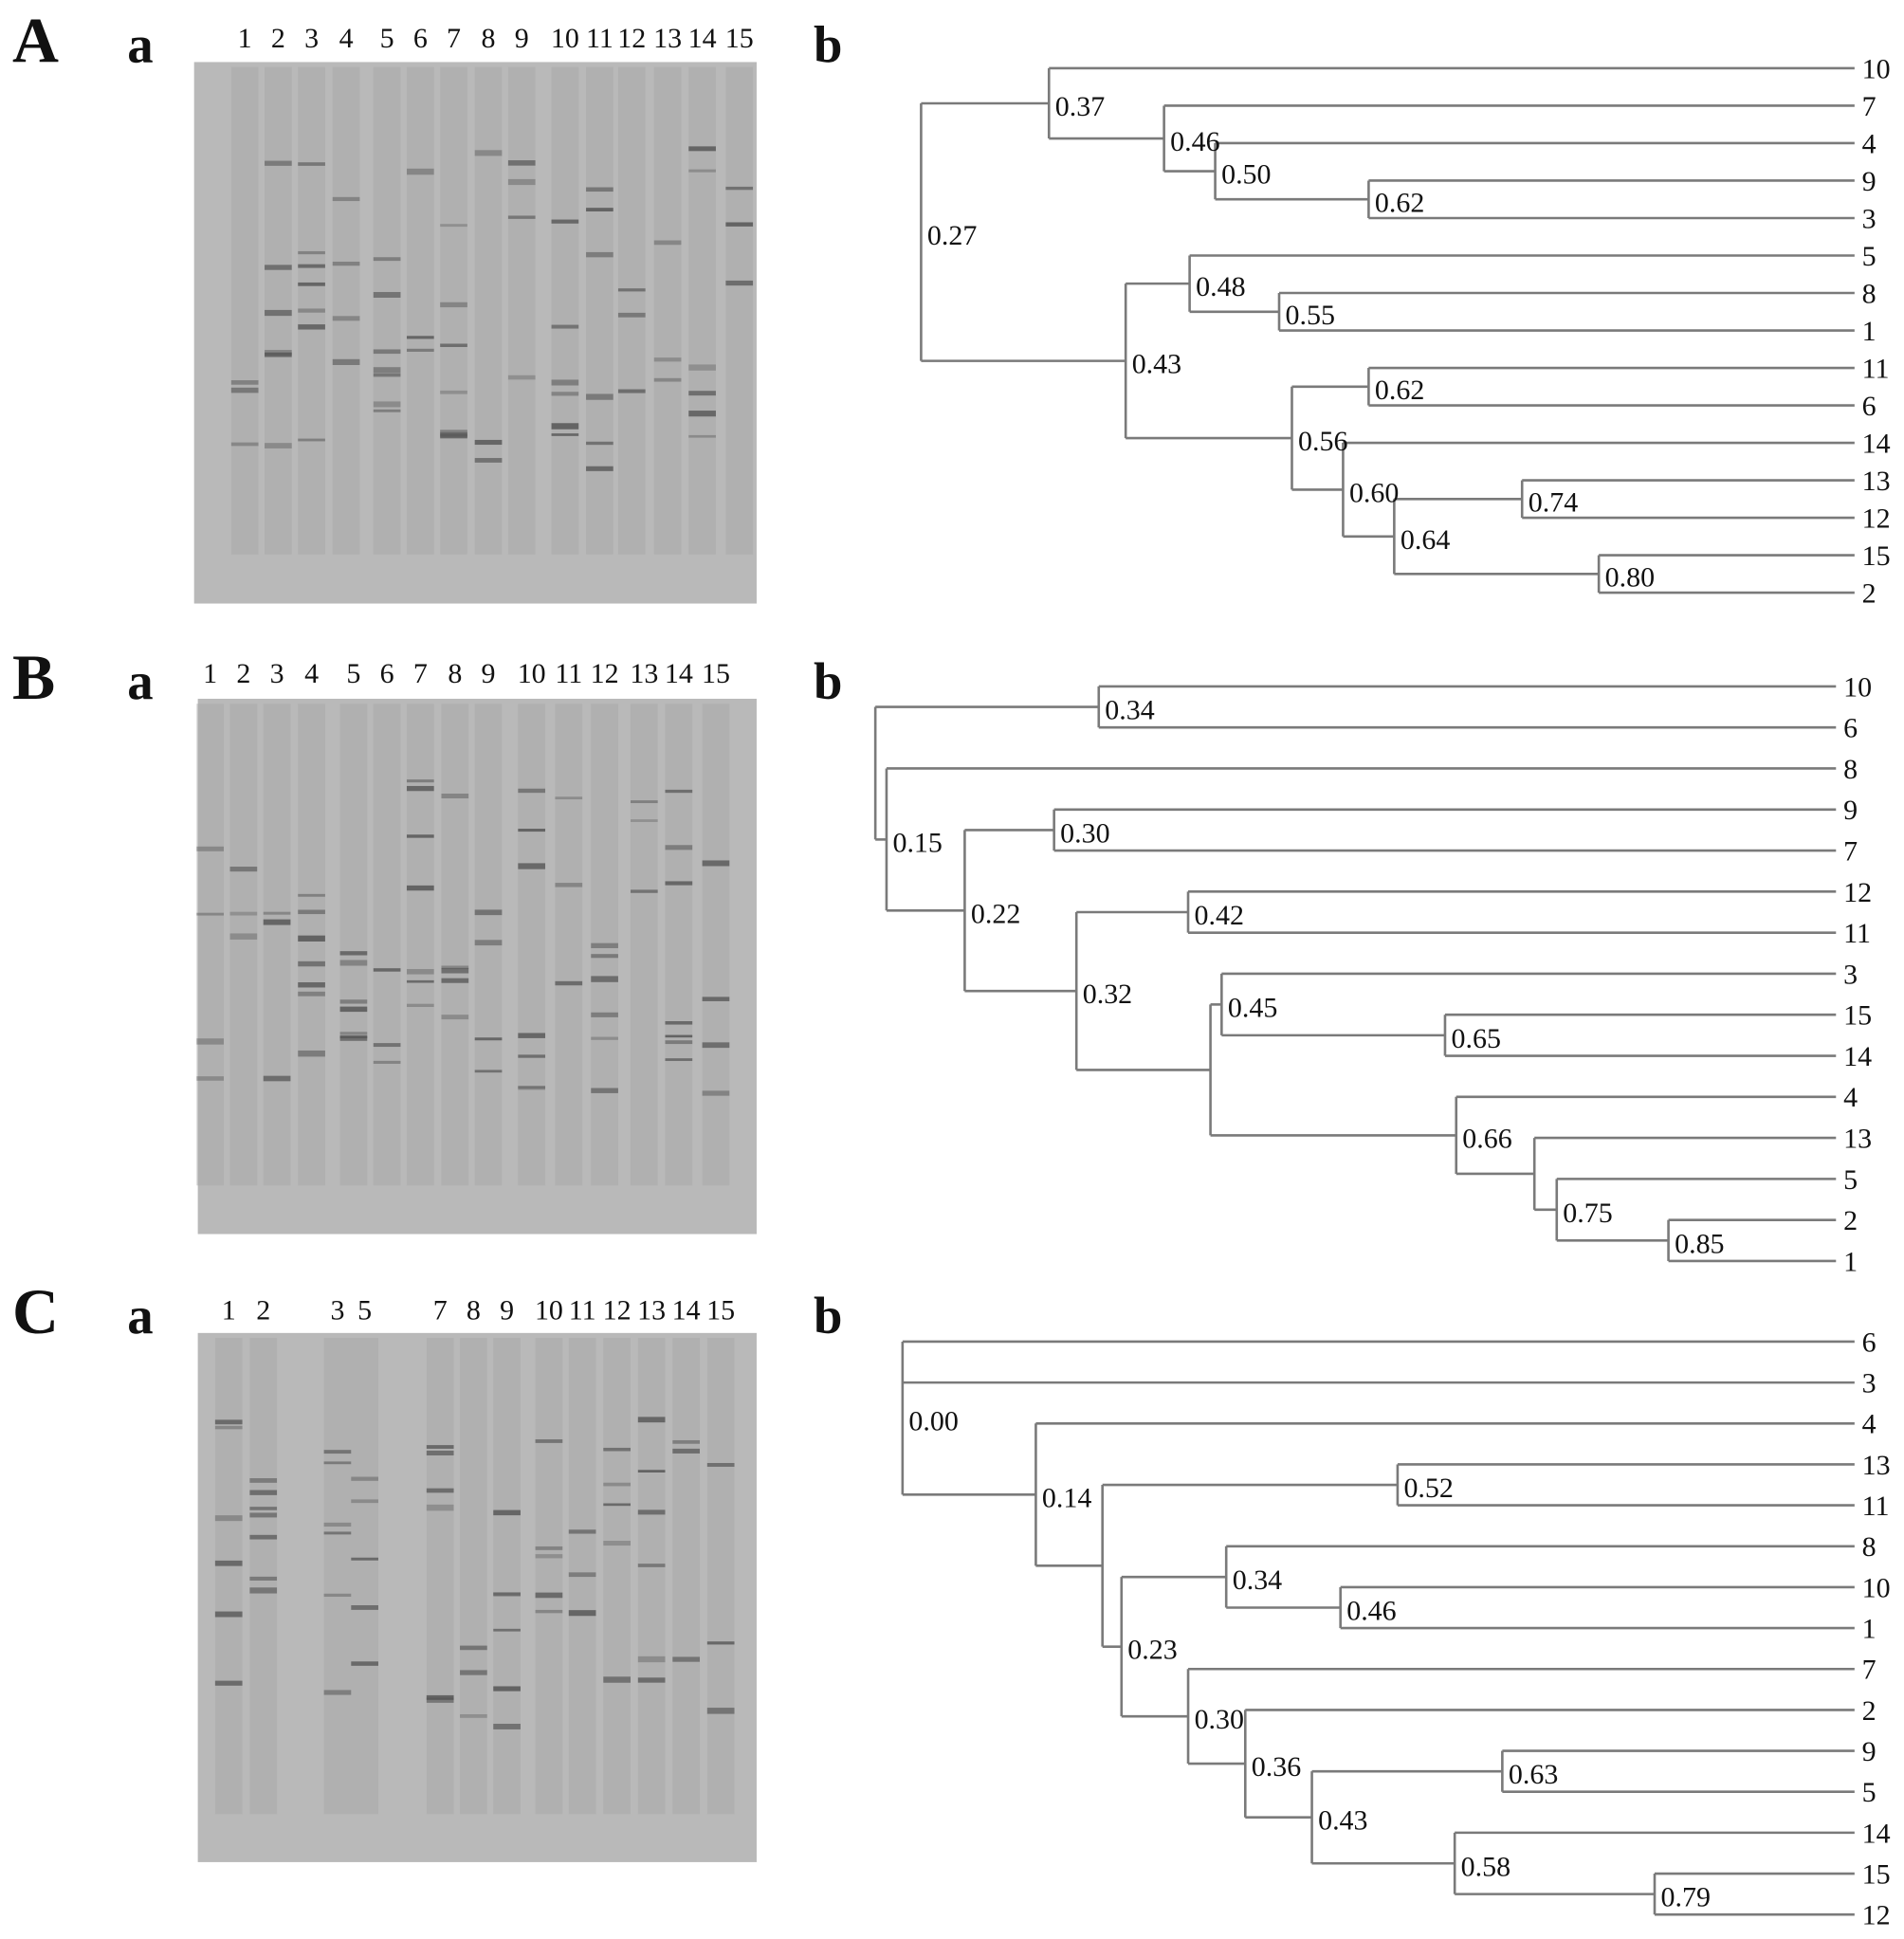 Image resolution: width=1904 pixels, height=1939 pixels. I want to click on similarity-label: 0.85, so click(1700, 1243).